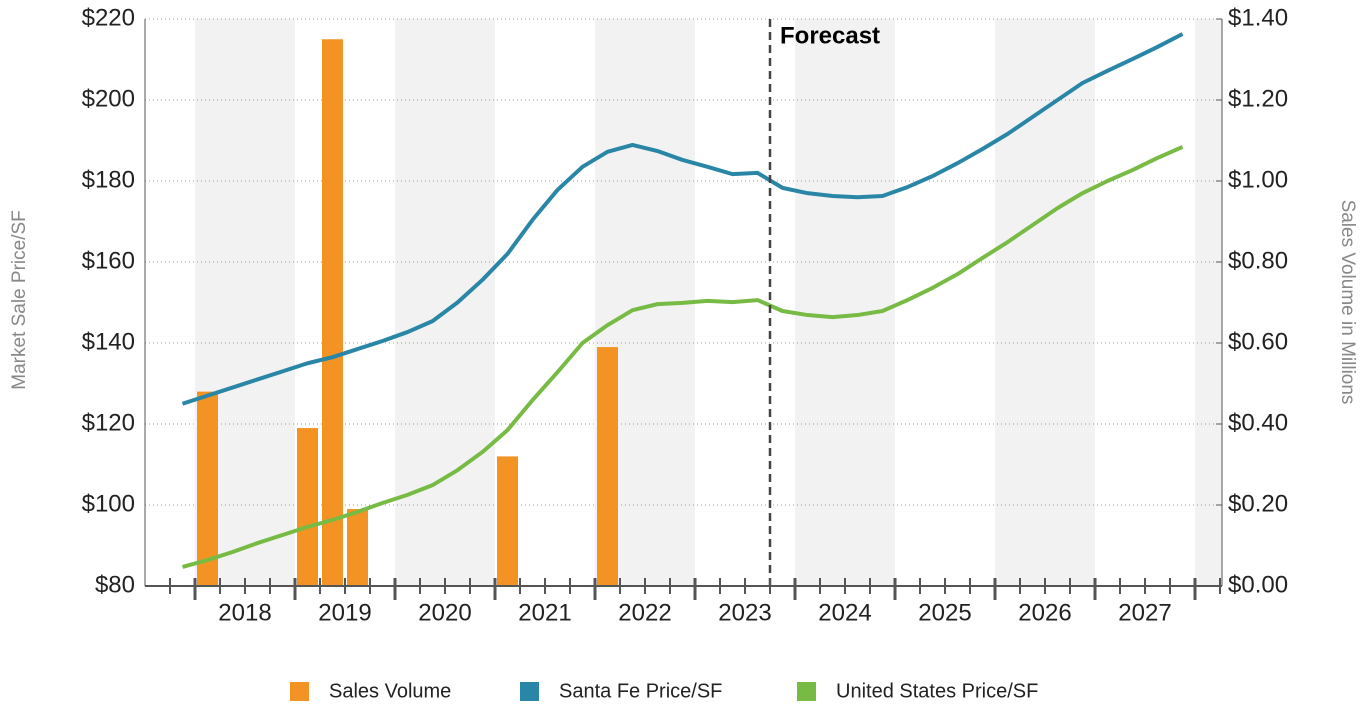 The image size is (1370, 707). Describe the element at coordinates (1258, 584) in the screenshot. I see `y2-tick-label: $0.00` at that location.